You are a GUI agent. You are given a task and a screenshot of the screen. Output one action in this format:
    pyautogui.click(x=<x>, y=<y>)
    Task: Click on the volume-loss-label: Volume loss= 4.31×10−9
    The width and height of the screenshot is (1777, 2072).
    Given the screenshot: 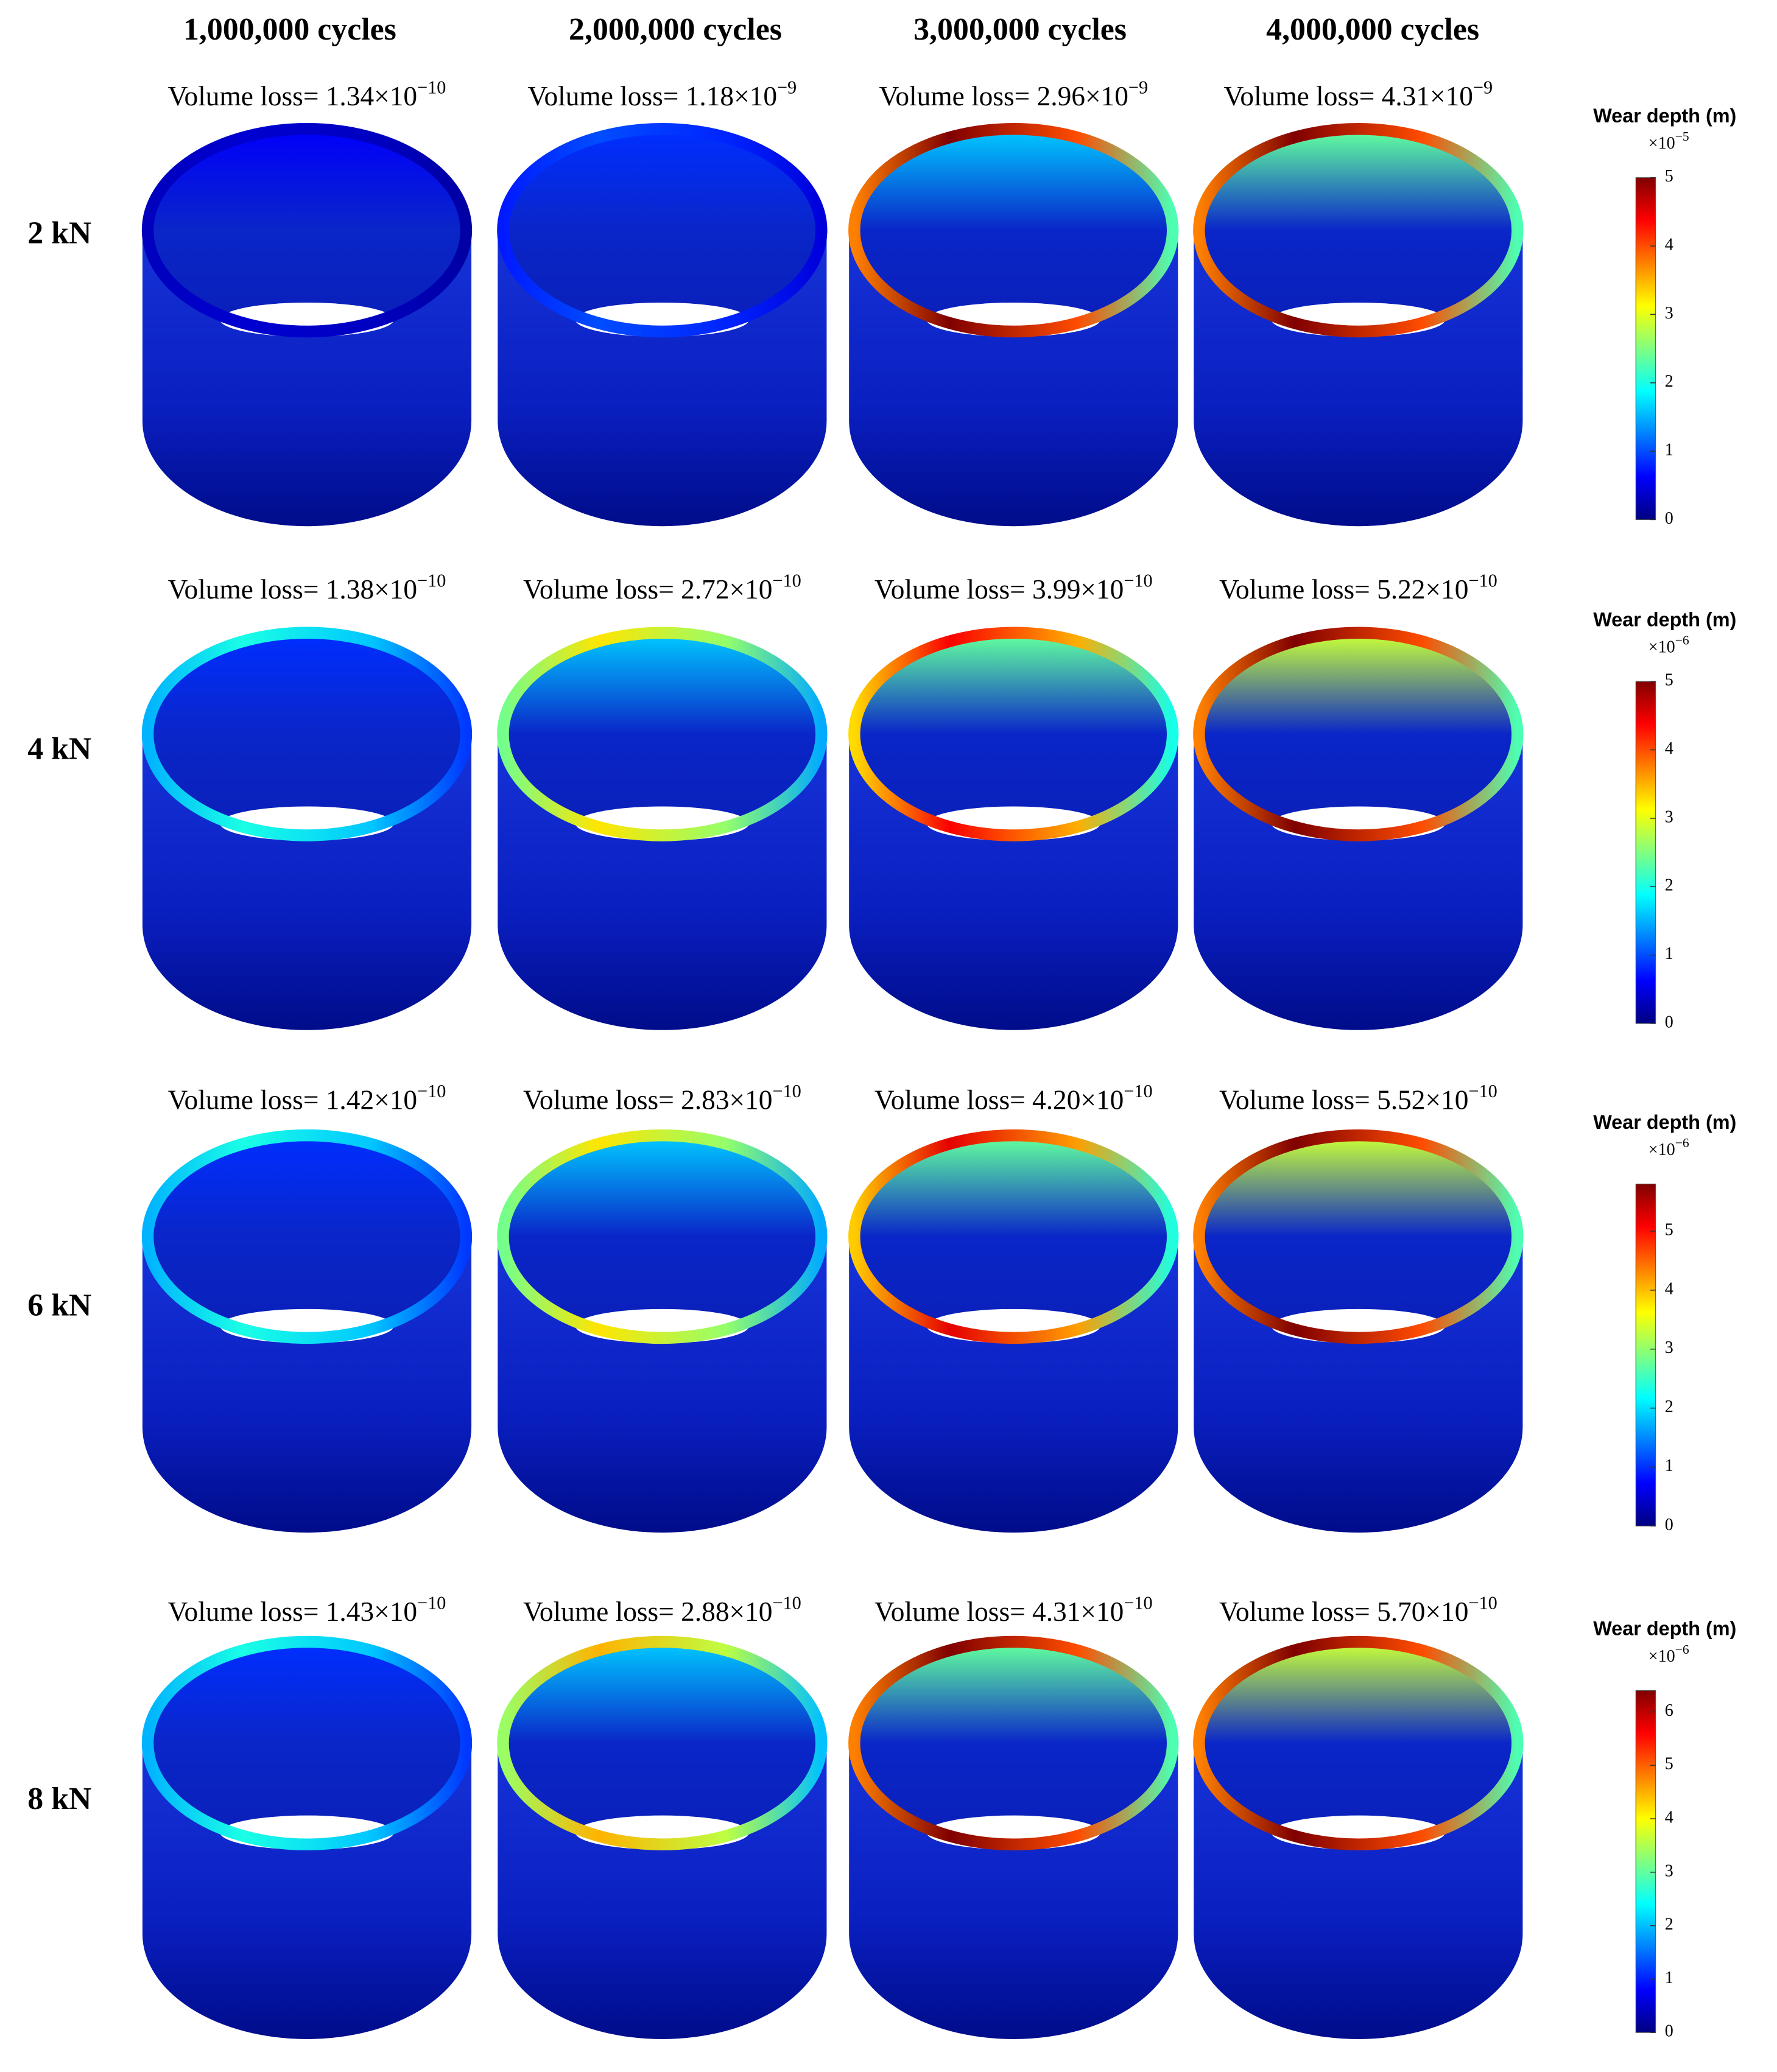 What is the action you would take?
    pyautogui.click(x=1358, y=94)
    